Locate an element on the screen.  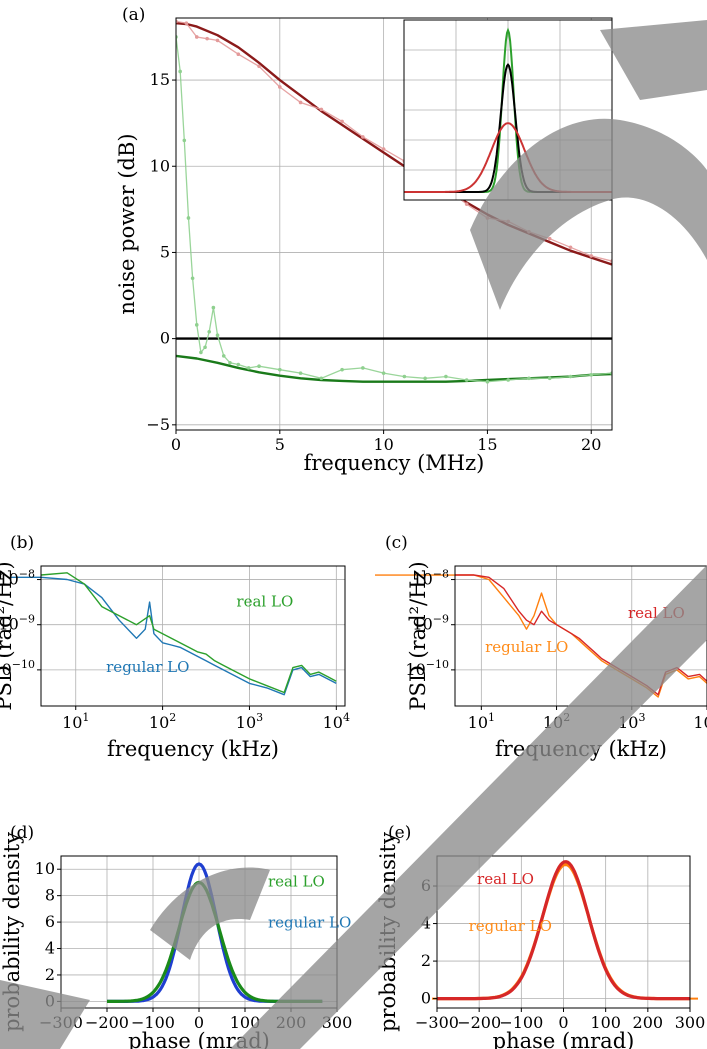
panel-label: (b) is located at coordinates (22, 543).